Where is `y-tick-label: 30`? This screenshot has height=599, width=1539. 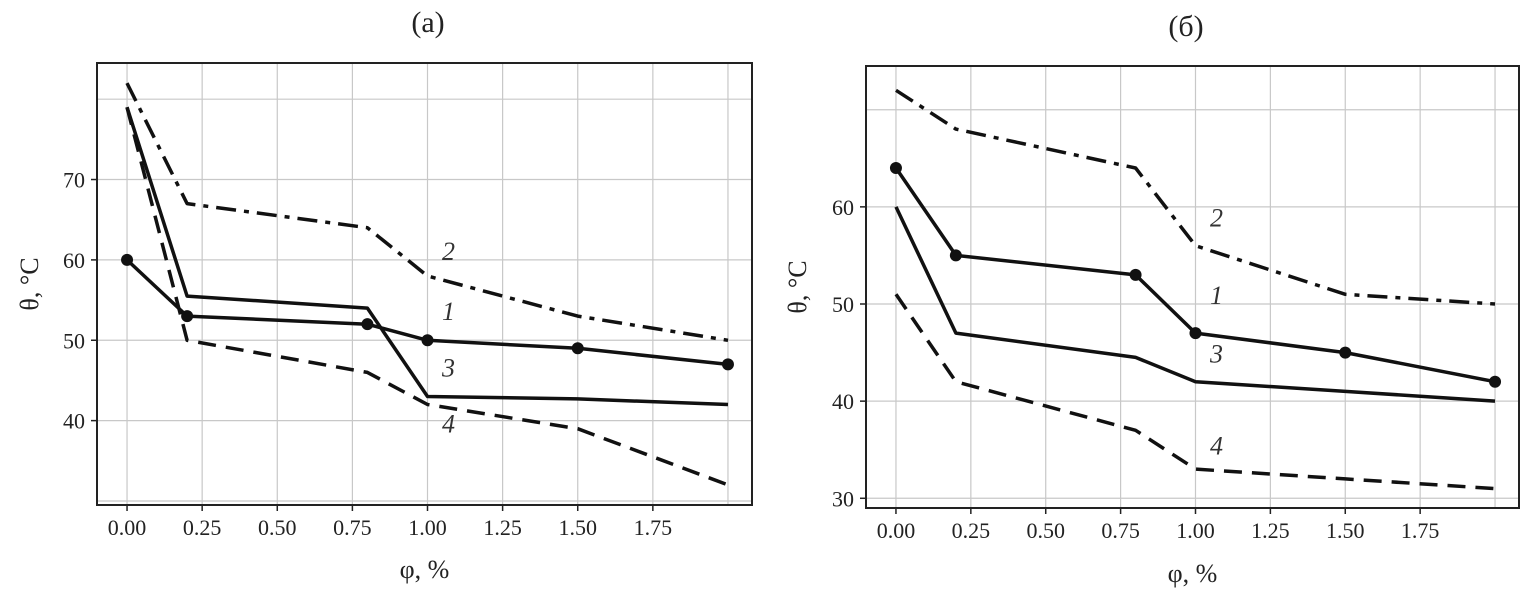 y-tick-label: 30 is located at coordinates (843, 498).